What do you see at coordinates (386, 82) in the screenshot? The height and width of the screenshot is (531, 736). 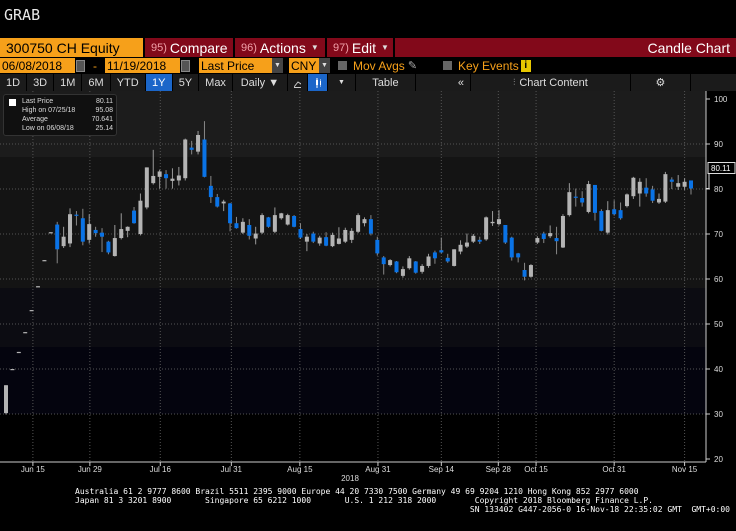 I see `table-button: Table` at bounding box center [386, 82].